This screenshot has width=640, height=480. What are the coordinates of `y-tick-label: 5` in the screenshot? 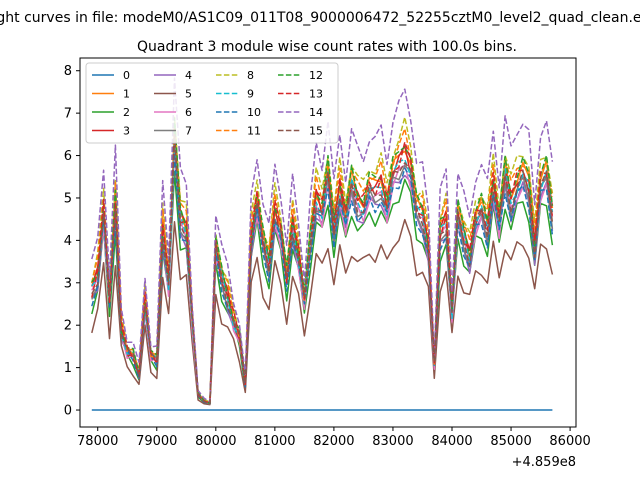 It's located at (68, 198).